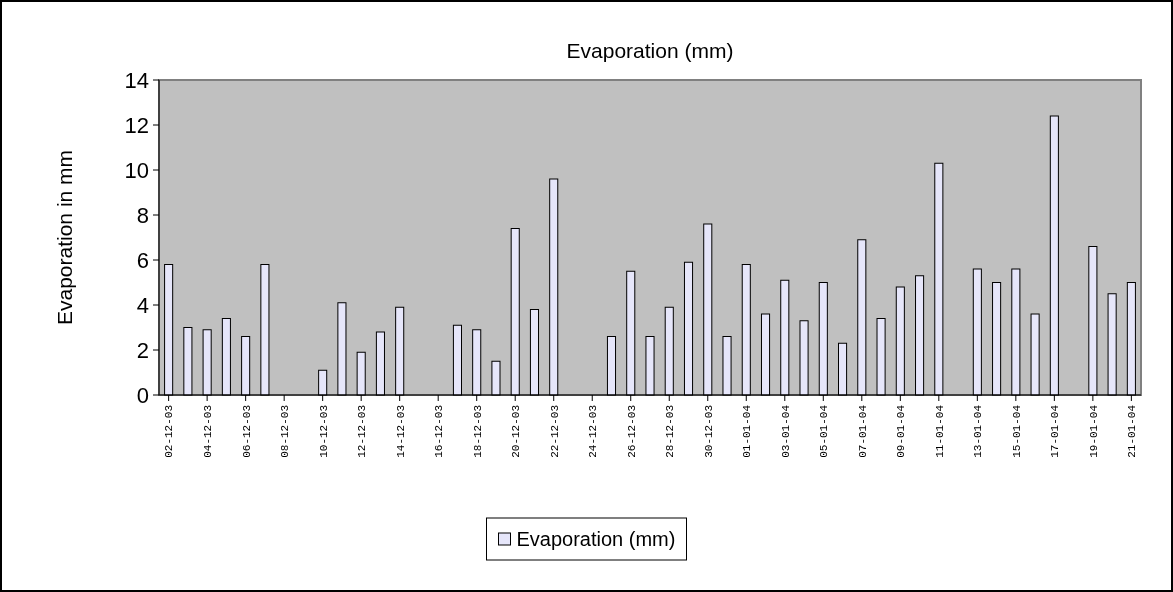 The height and width of the screenshot is (592, 1173). I want to click on x-tick-label: 17-01-04, so click(1055, 431).